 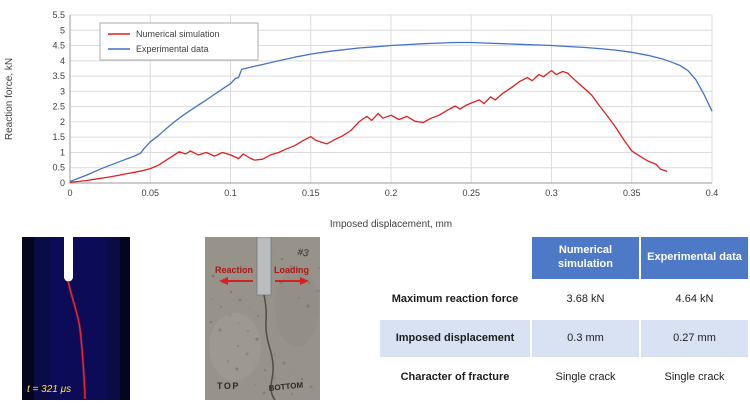 I want to click on svg-text: 0.4, so click(x=712, y=193).